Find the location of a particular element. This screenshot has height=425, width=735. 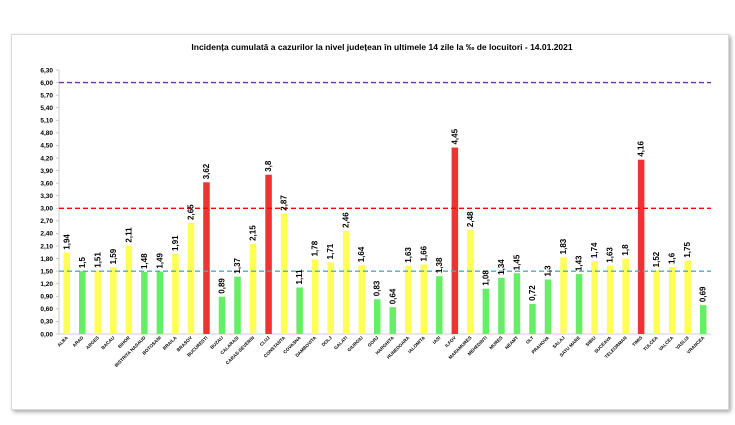

x-tick-label: MURES is located at coordinates (495, 342).